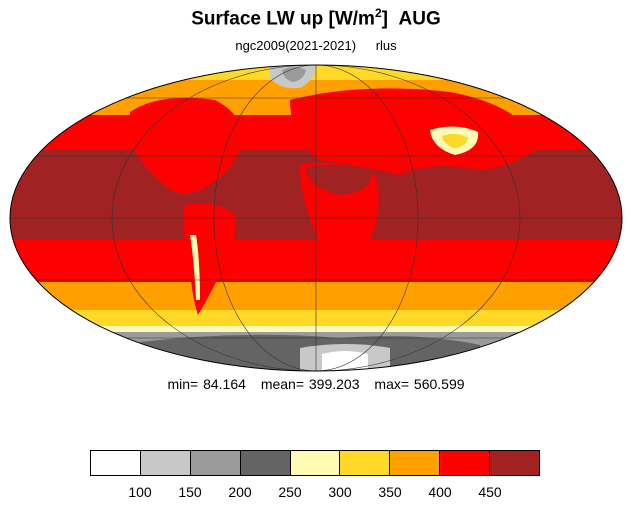 The width and height of the screenshot is (632, 505). Describe the element at coordinates (378, 13) in the screenshot. I see `title-superscript: 2` at that location.